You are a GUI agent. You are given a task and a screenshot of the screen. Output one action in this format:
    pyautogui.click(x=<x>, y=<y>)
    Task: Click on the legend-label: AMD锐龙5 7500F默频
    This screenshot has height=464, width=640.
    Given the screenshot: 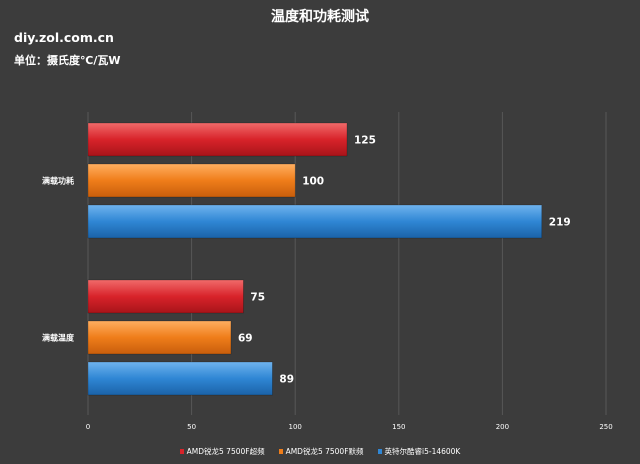 What is the action you would take?
    pyautogui.click(x=324, y=451)
    